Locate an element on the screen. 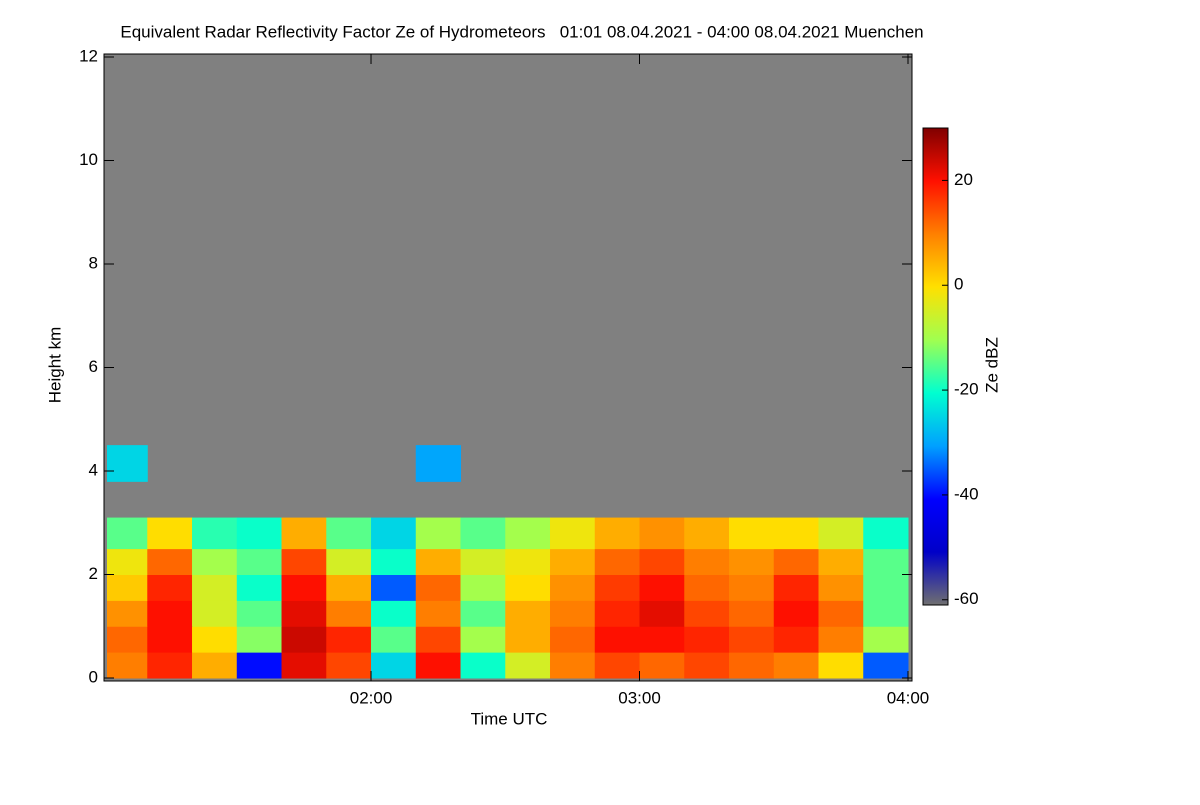 The width and height of the screenshot is (1200, 805). y-tick-label: 6 is located at coordinates (93, 366).